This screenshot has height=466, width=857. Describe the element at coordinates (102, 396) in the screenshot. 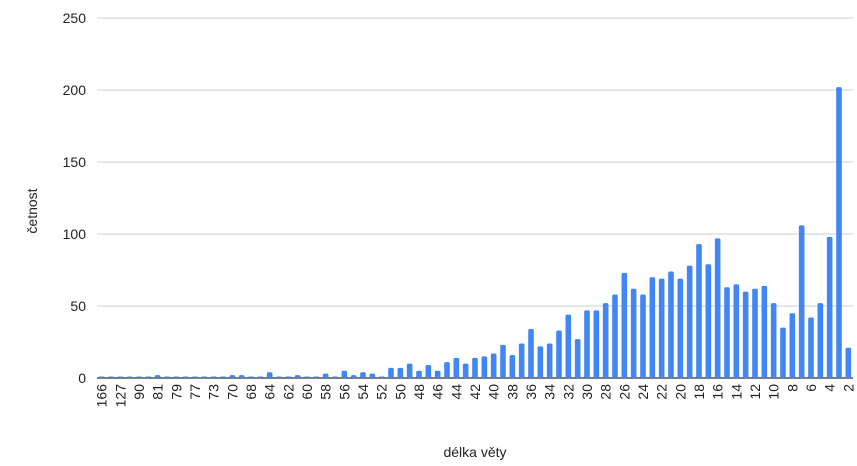

I see `x-tick-label: 166` at that location.